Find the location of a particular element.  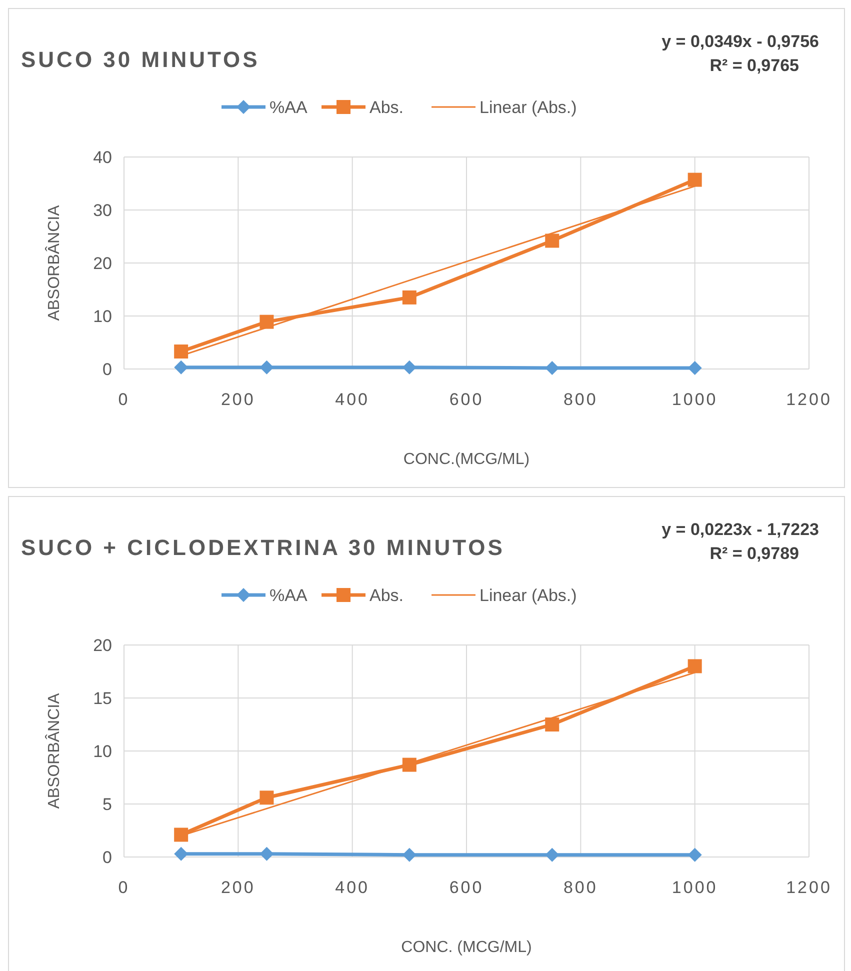

y-tick-label: 30 is located at coordinates (102, 210).